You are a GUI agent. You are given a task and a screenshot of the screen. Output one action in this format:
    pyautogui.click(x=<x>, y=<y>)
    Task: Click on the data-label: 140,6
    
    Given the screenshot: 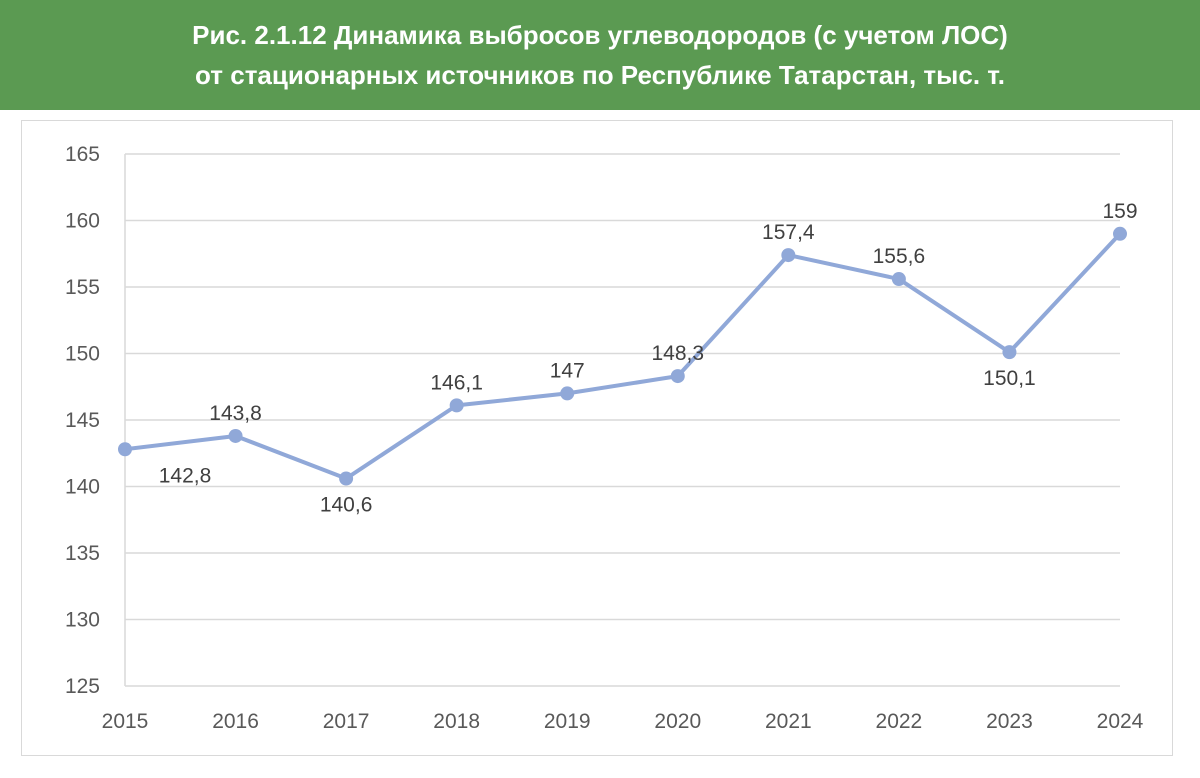 What is the action you would take?
    pyautogui.click(x=346, y=505)
    